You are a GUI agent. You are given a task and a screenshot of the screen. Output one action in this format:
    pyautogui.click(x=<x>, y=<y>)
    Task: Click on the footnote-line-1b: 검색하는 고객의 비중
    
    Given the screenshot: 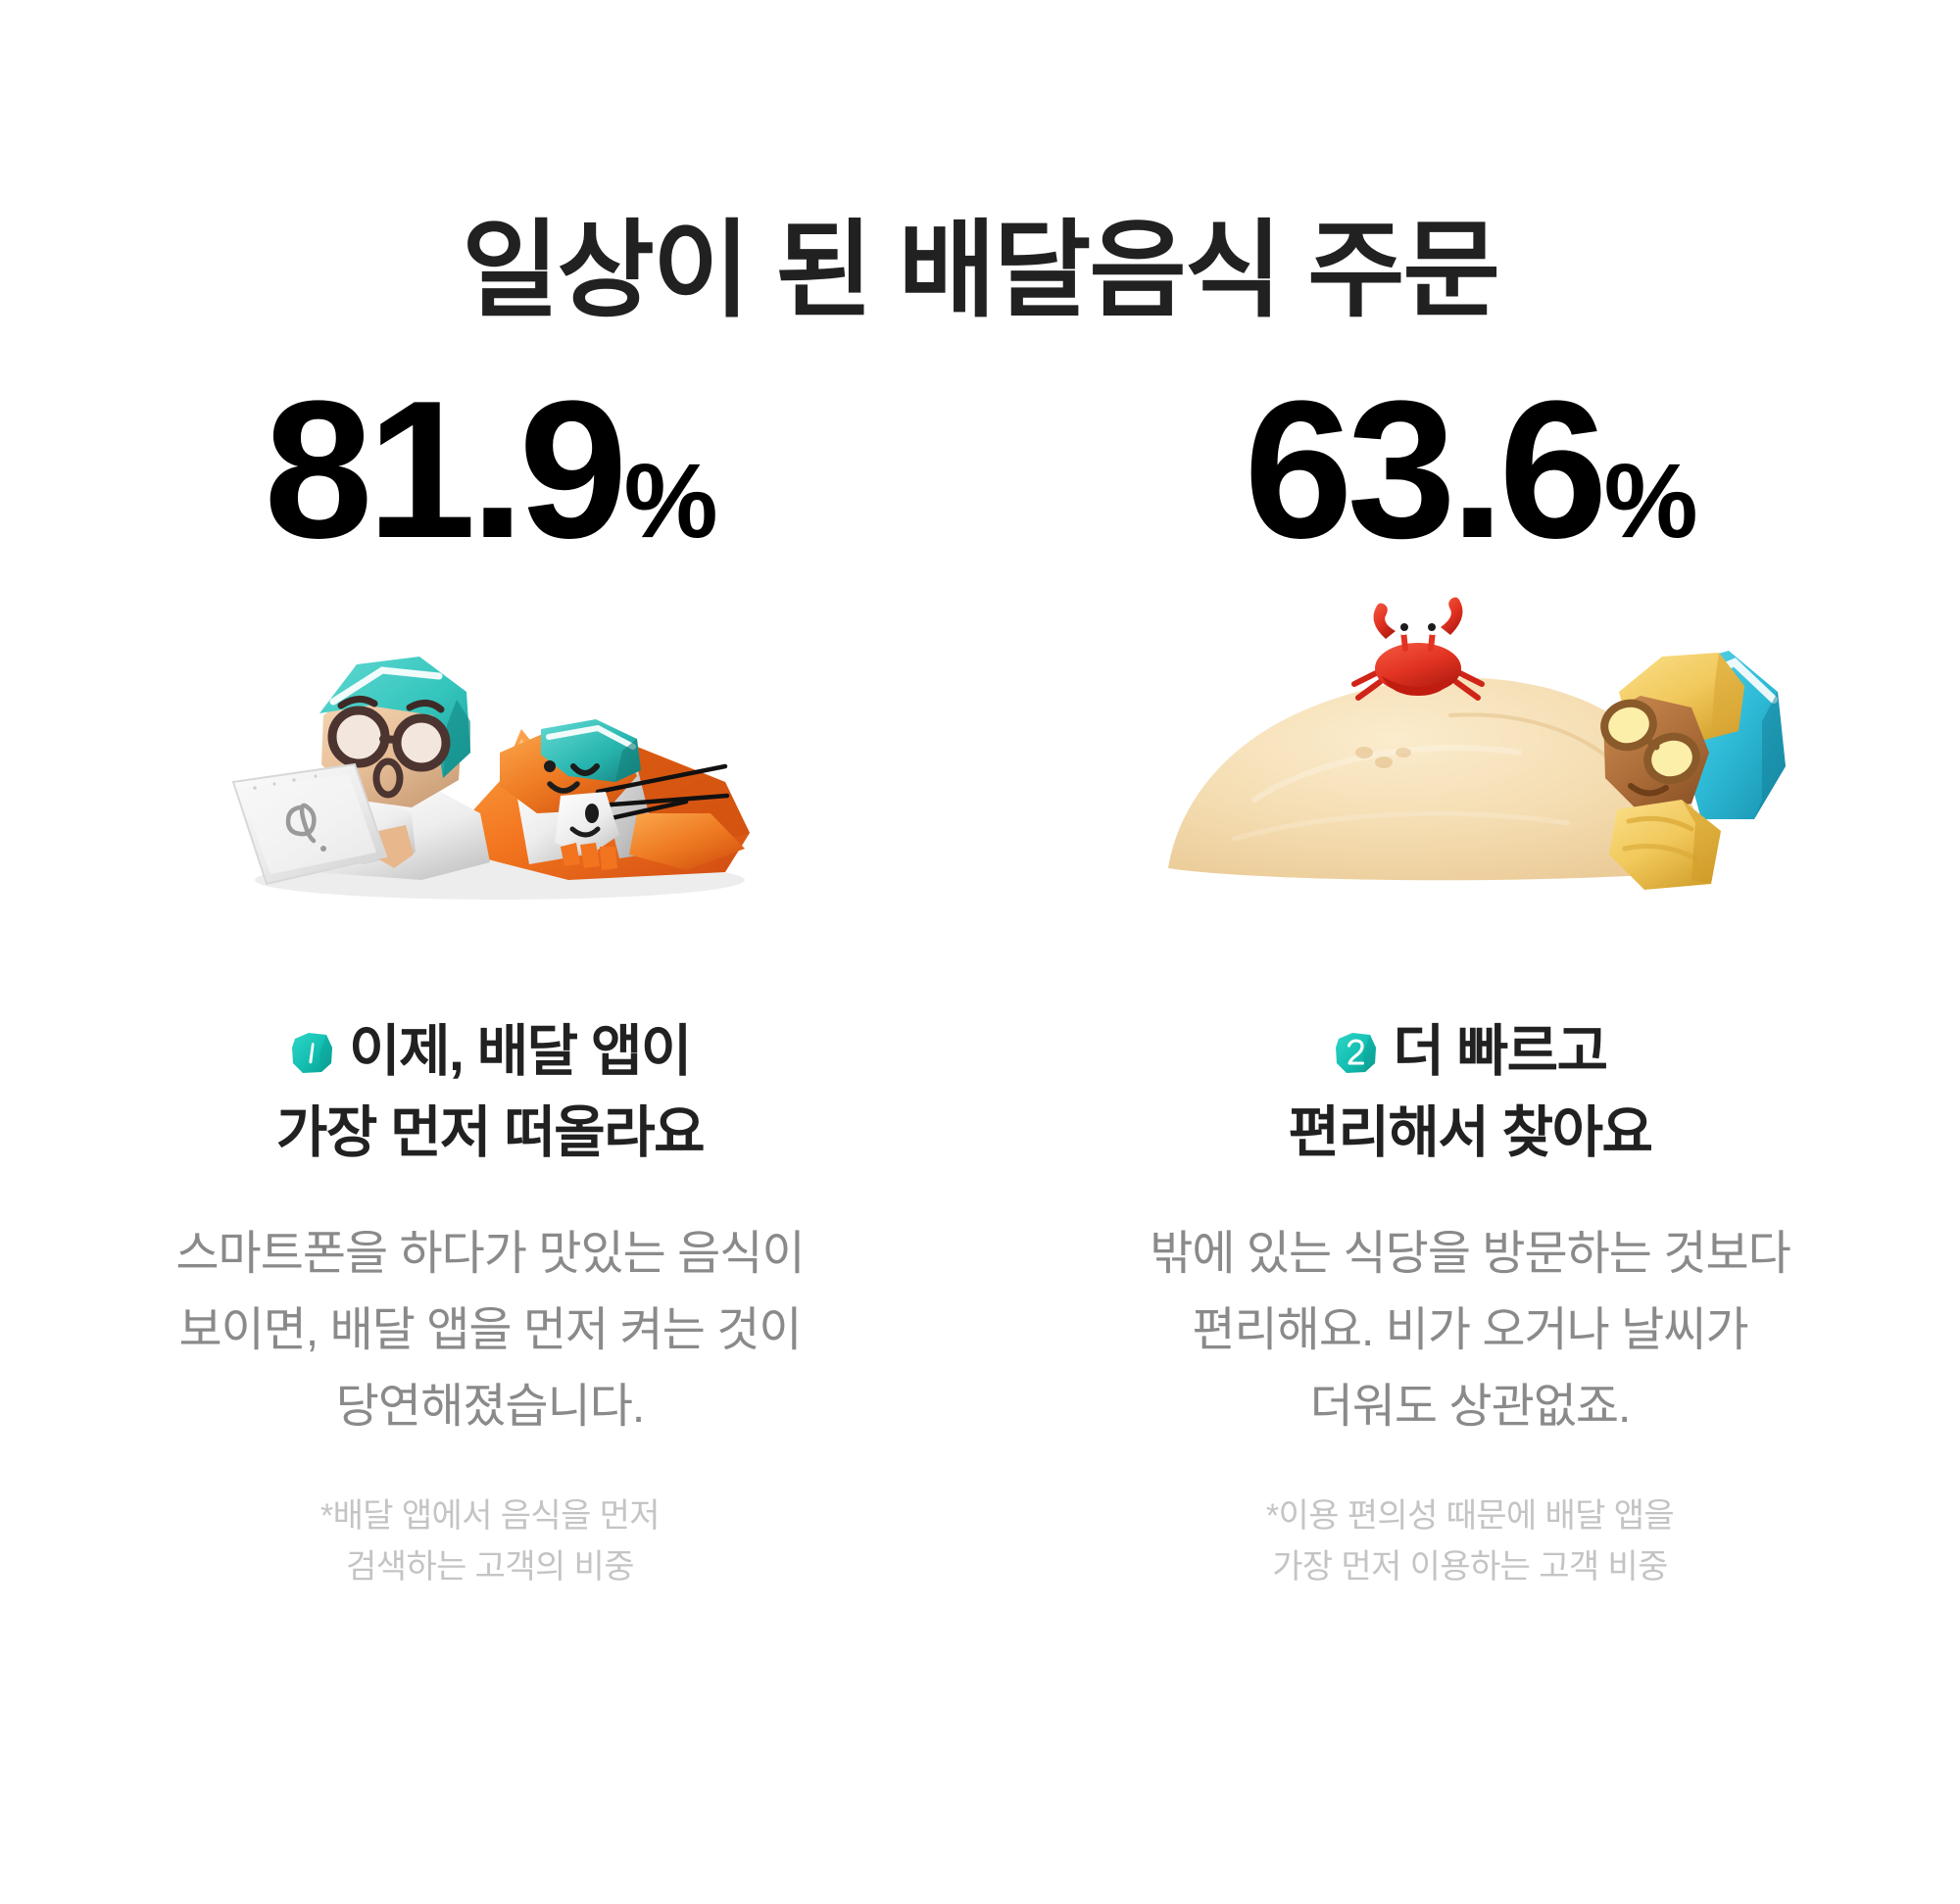 What is the action you would take?
    pyautogui.click(x=490, y=1567)
    